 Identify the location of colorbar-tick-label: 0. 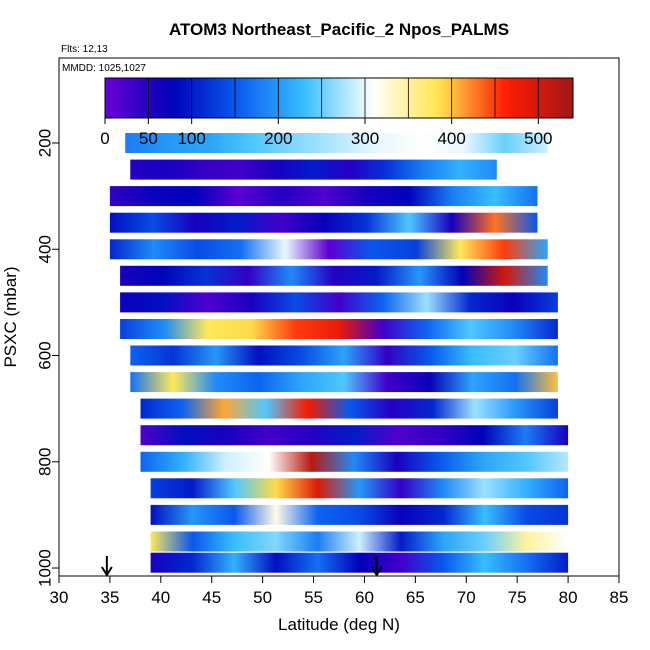
(104, 138).